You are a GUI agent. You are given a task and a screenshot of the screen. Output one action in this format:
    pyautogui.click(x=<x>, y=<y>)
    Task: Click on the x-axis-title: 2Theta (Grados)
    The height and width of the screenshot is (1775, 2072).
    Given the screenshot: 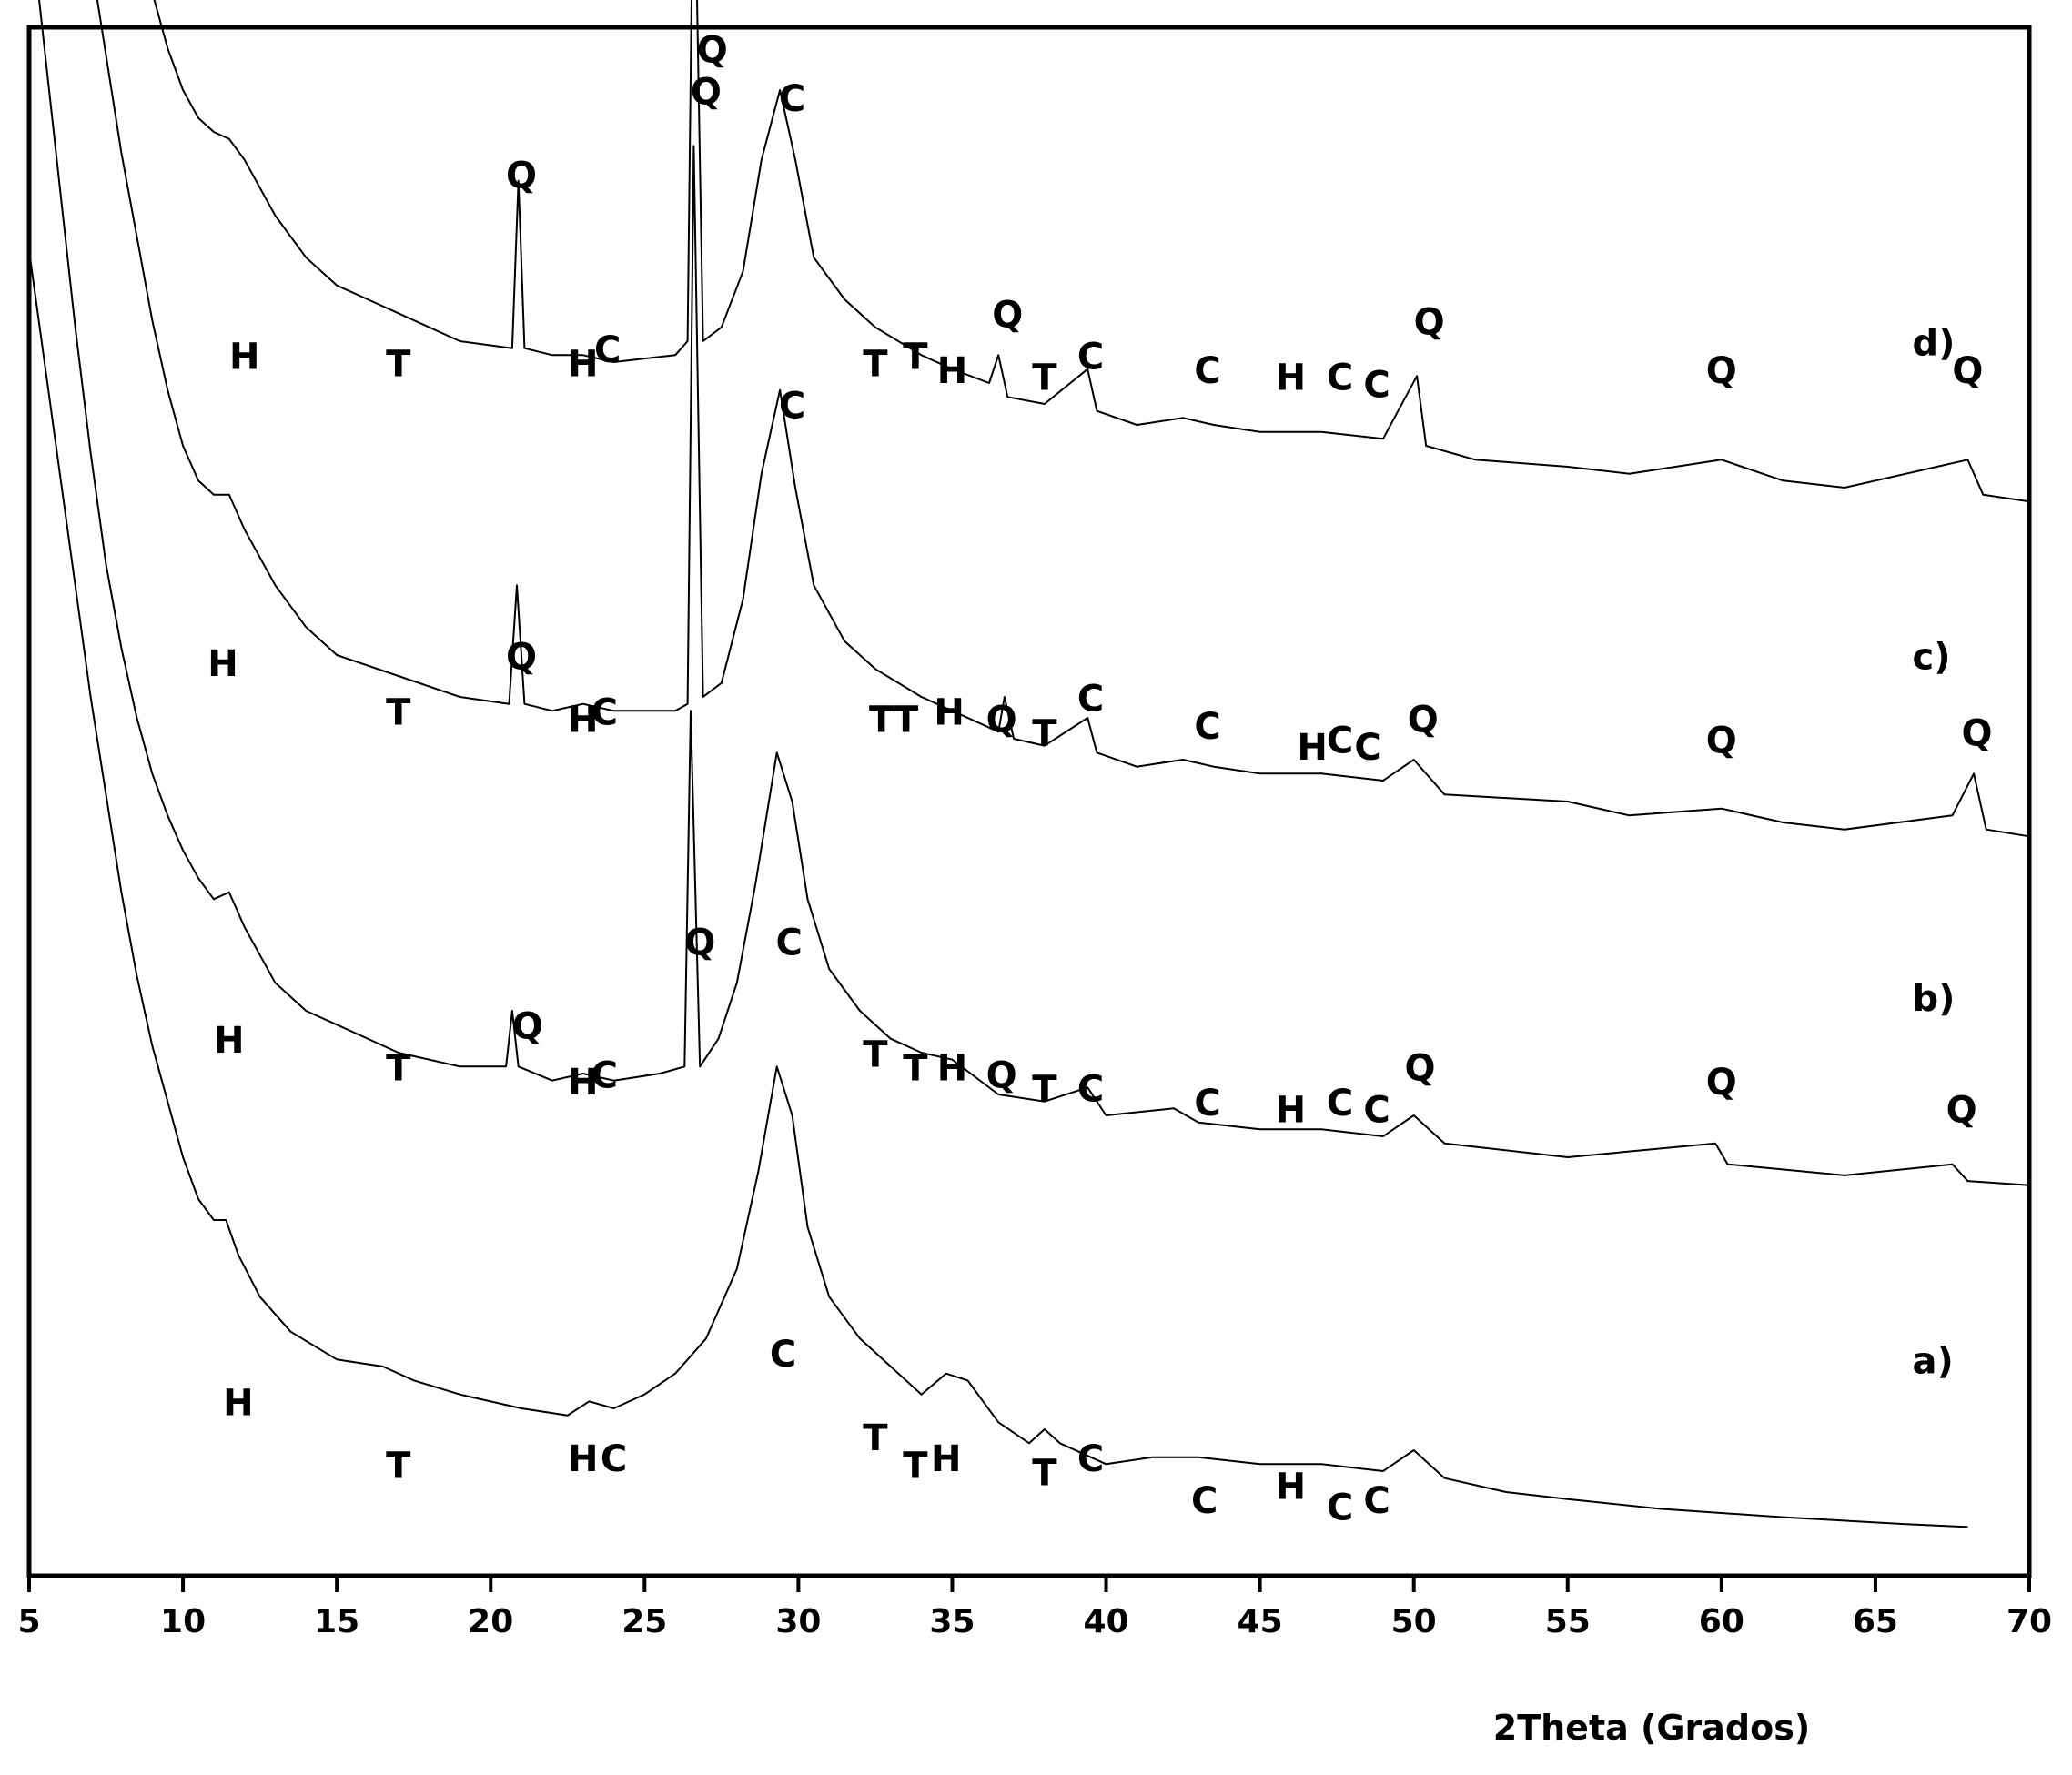 What is the action you would take?
    pyautogui.click(x=1651, y=1728)
    